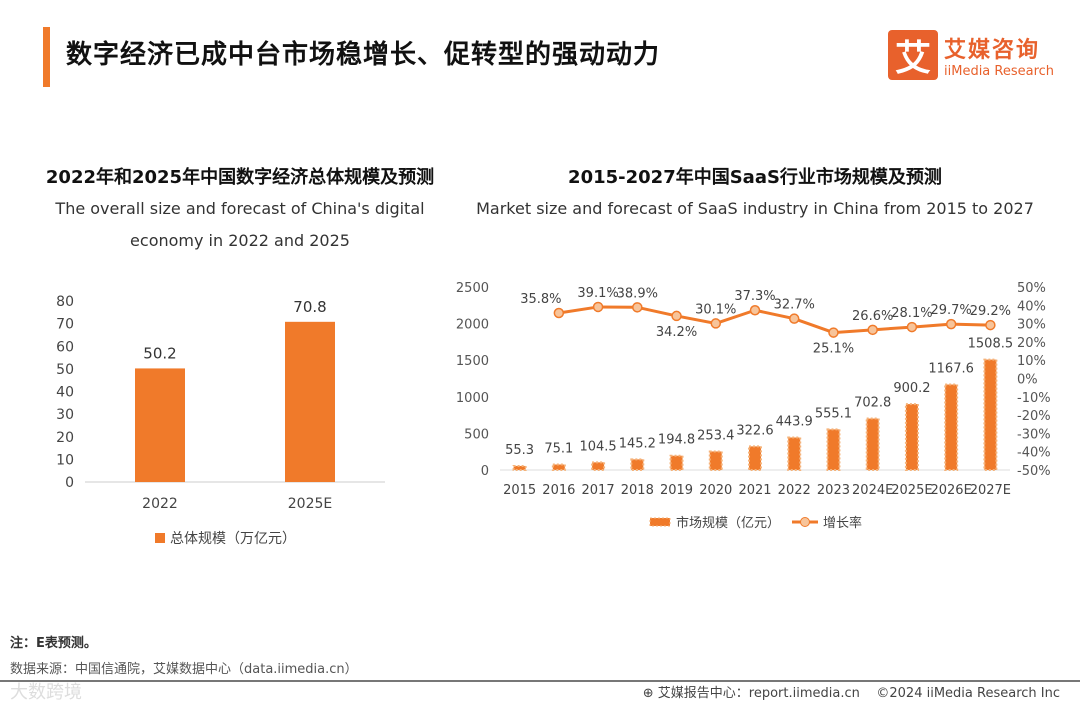  I want to click on growth-data-label: 37.3%, so click(754, 296).